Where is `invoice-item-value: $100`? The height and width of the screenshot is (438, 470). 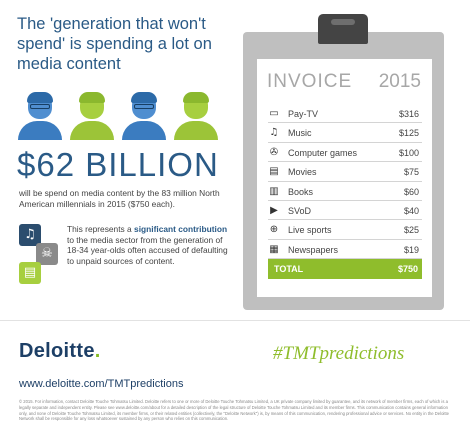 invoice-item-value: $100 is located at coordinates (408, 152).